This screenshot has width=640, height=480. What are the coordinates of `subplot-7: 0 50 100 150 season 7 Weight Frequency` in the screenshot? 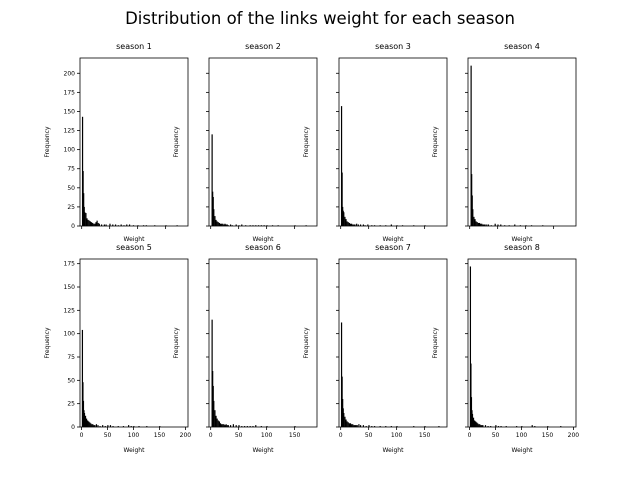 It's located at (375, 348).